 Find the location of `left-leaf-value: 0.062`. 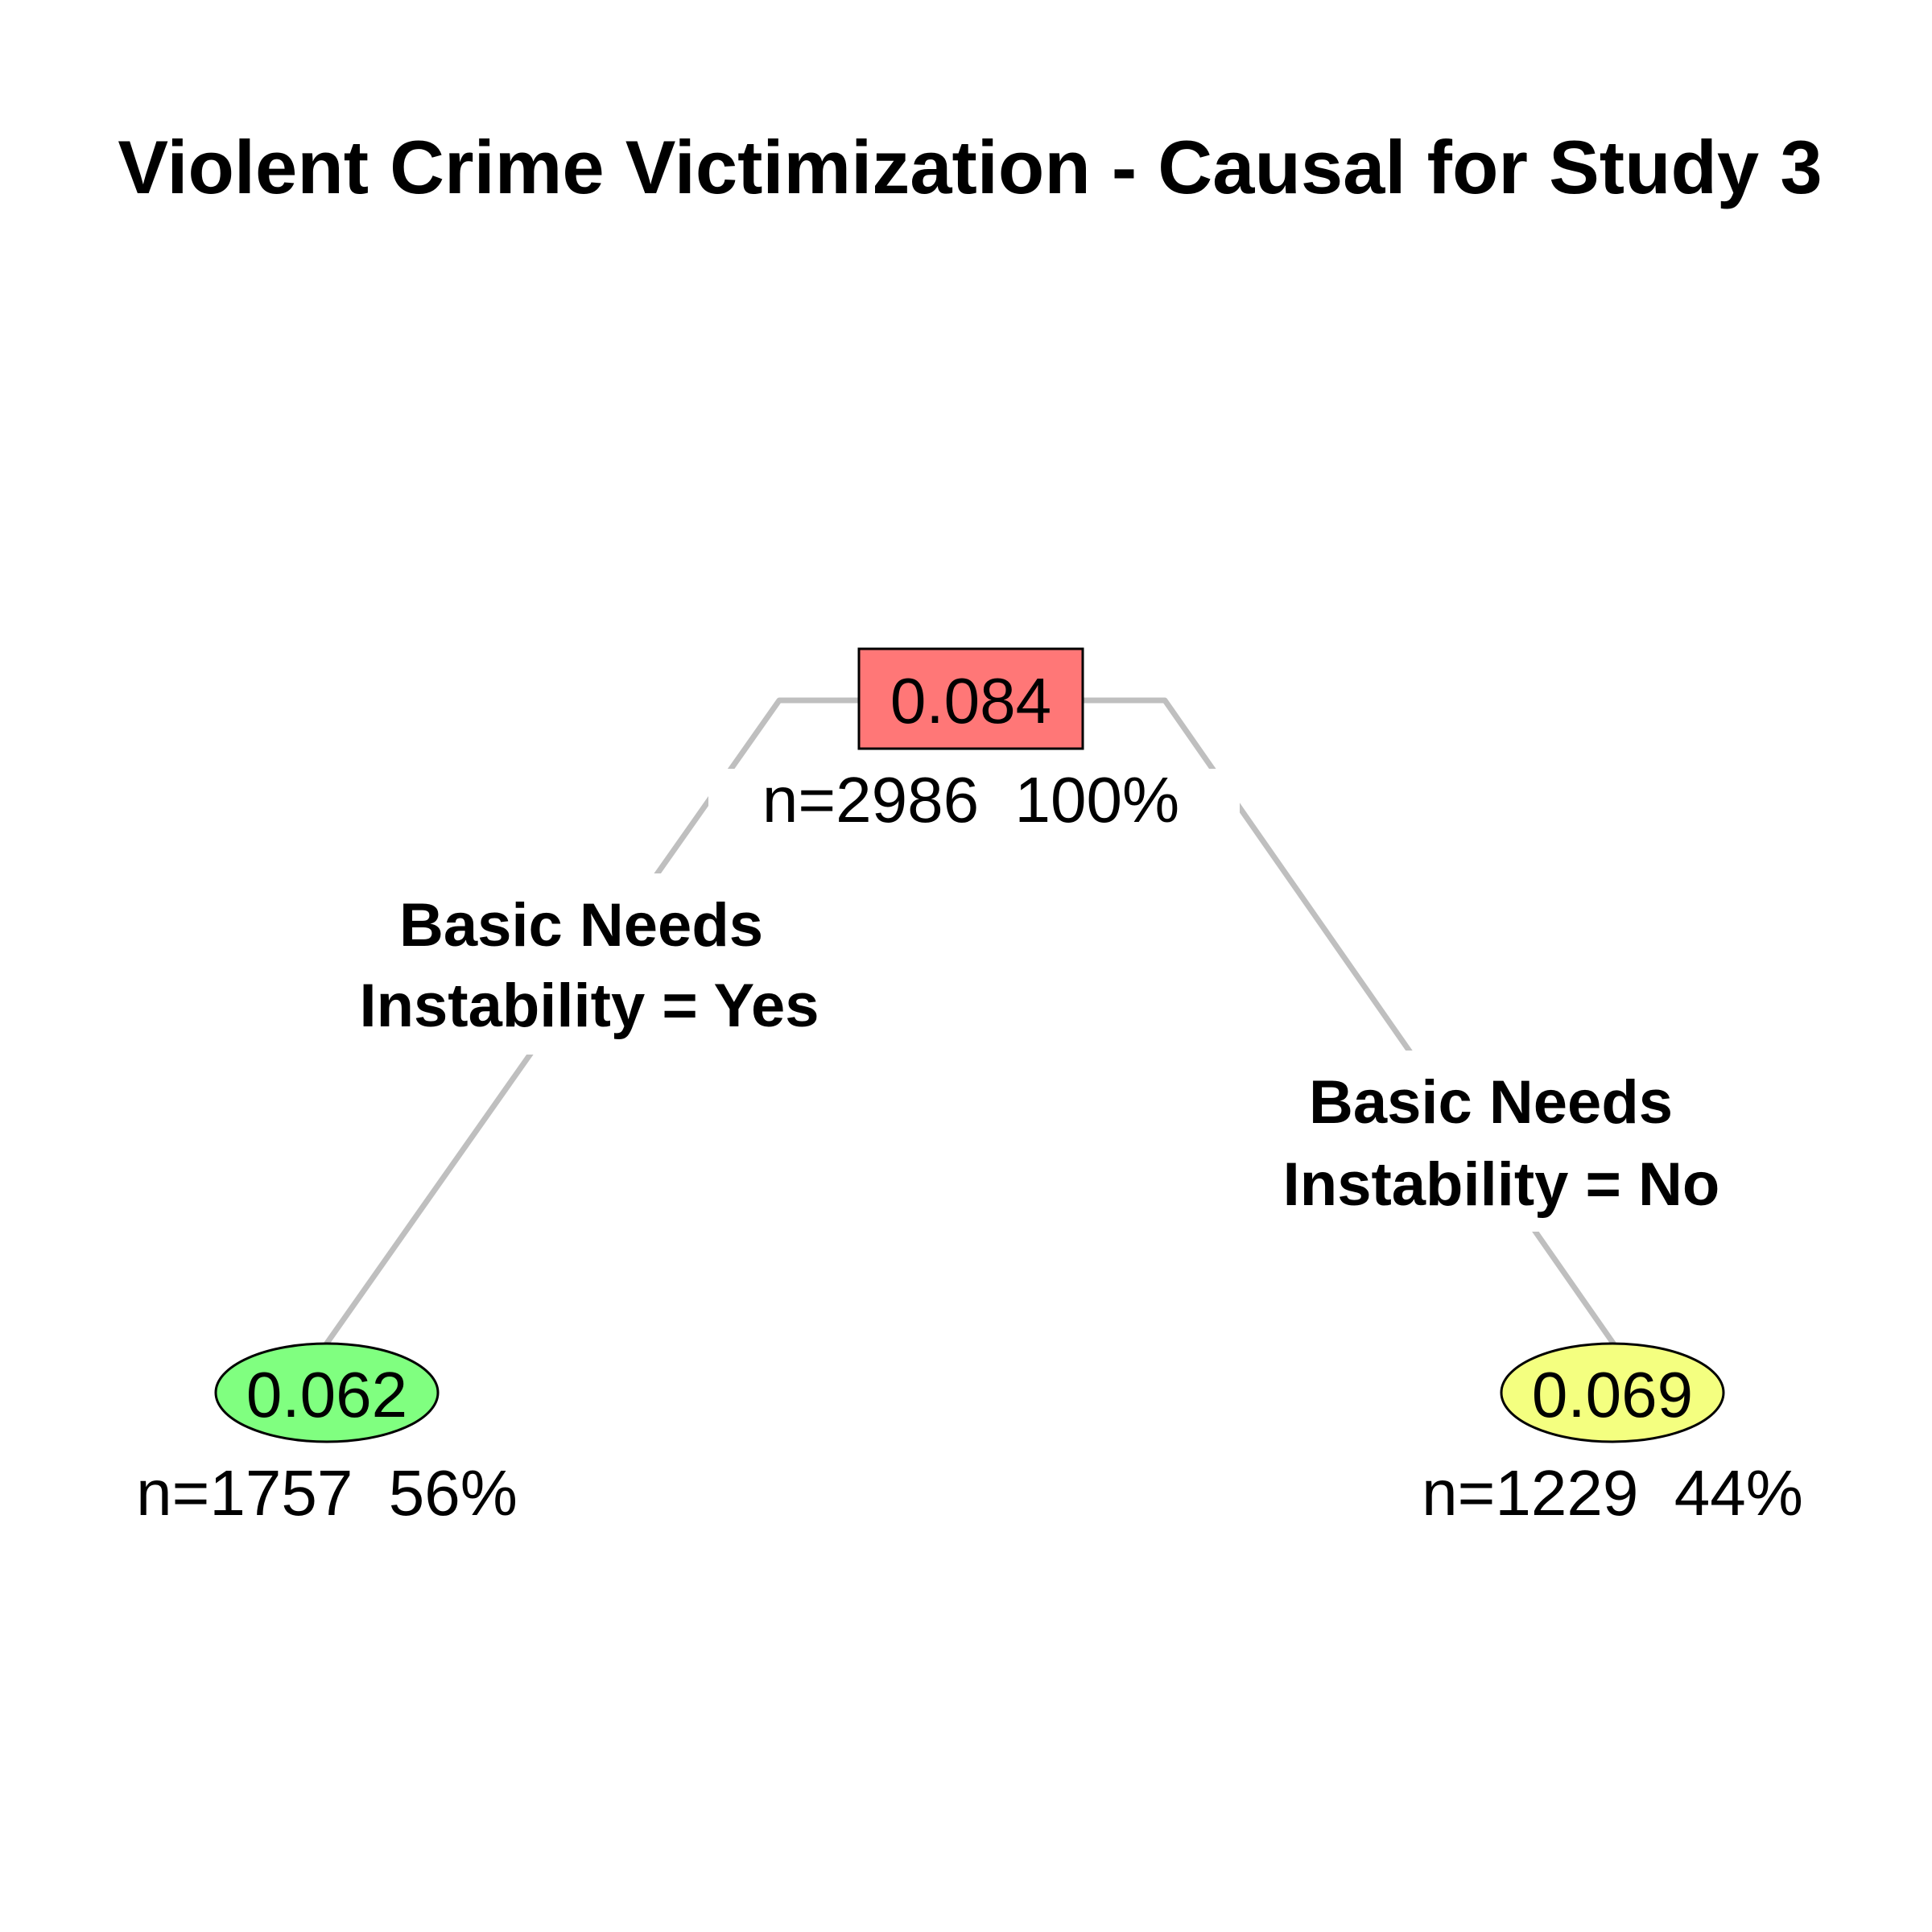

left-leaf-value: 0.062 is located at coordinates (326, 1394).